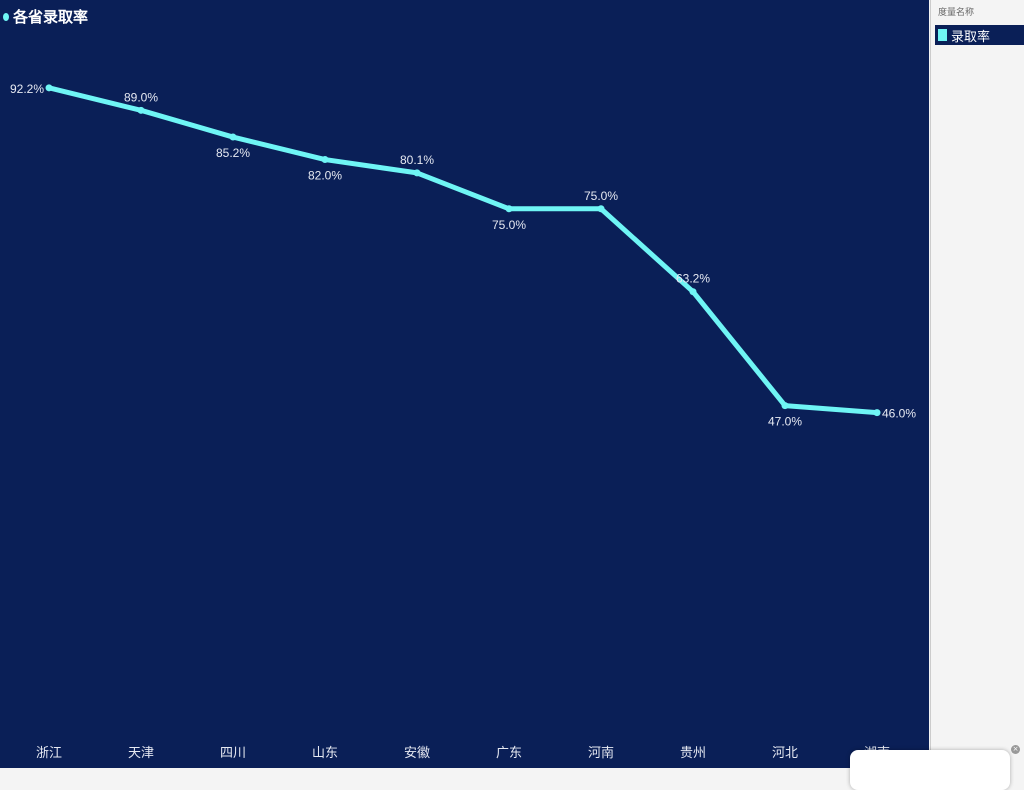 The height and width of the screenshot is (790, 1024). What do you see at coordinates (51, 17) in the screenshot?
I see `chart-title-text: 各省录取率` at bounding box center [51, 17].